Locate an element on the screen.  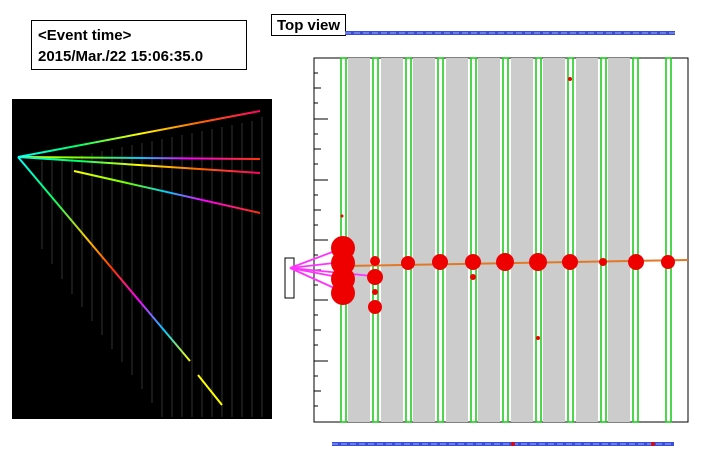
event-timestamp: 2015/Mar./22 15:06:35.0 is located at coordinates (121, 56).